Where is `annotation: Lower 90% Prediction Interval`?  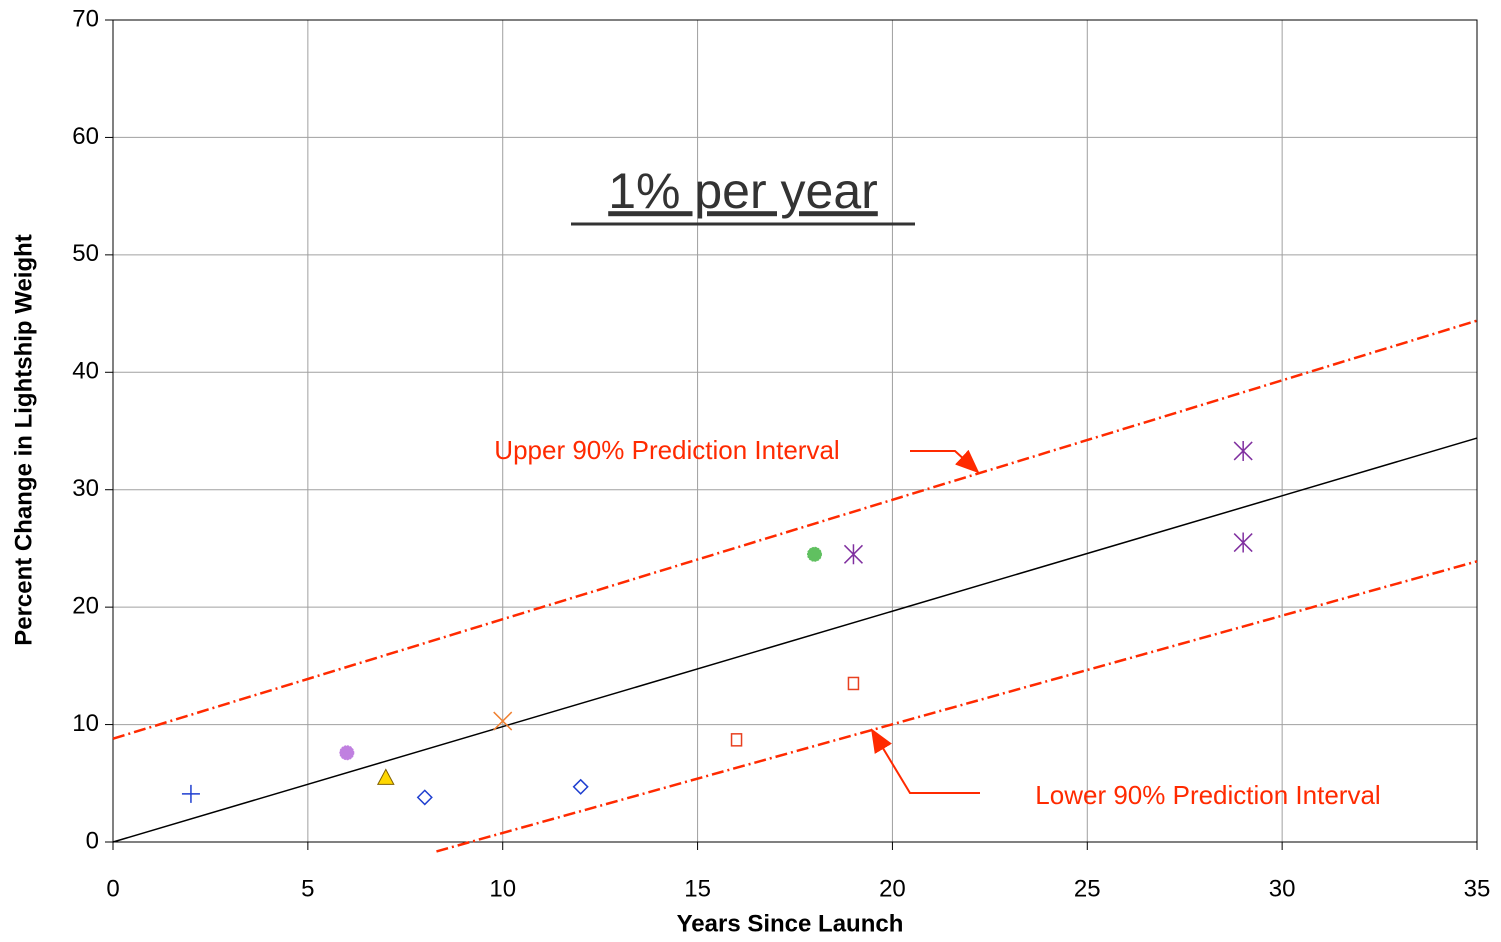
annotation: Lower 90% Prediction Interval is located at coordinates (1207, 795).